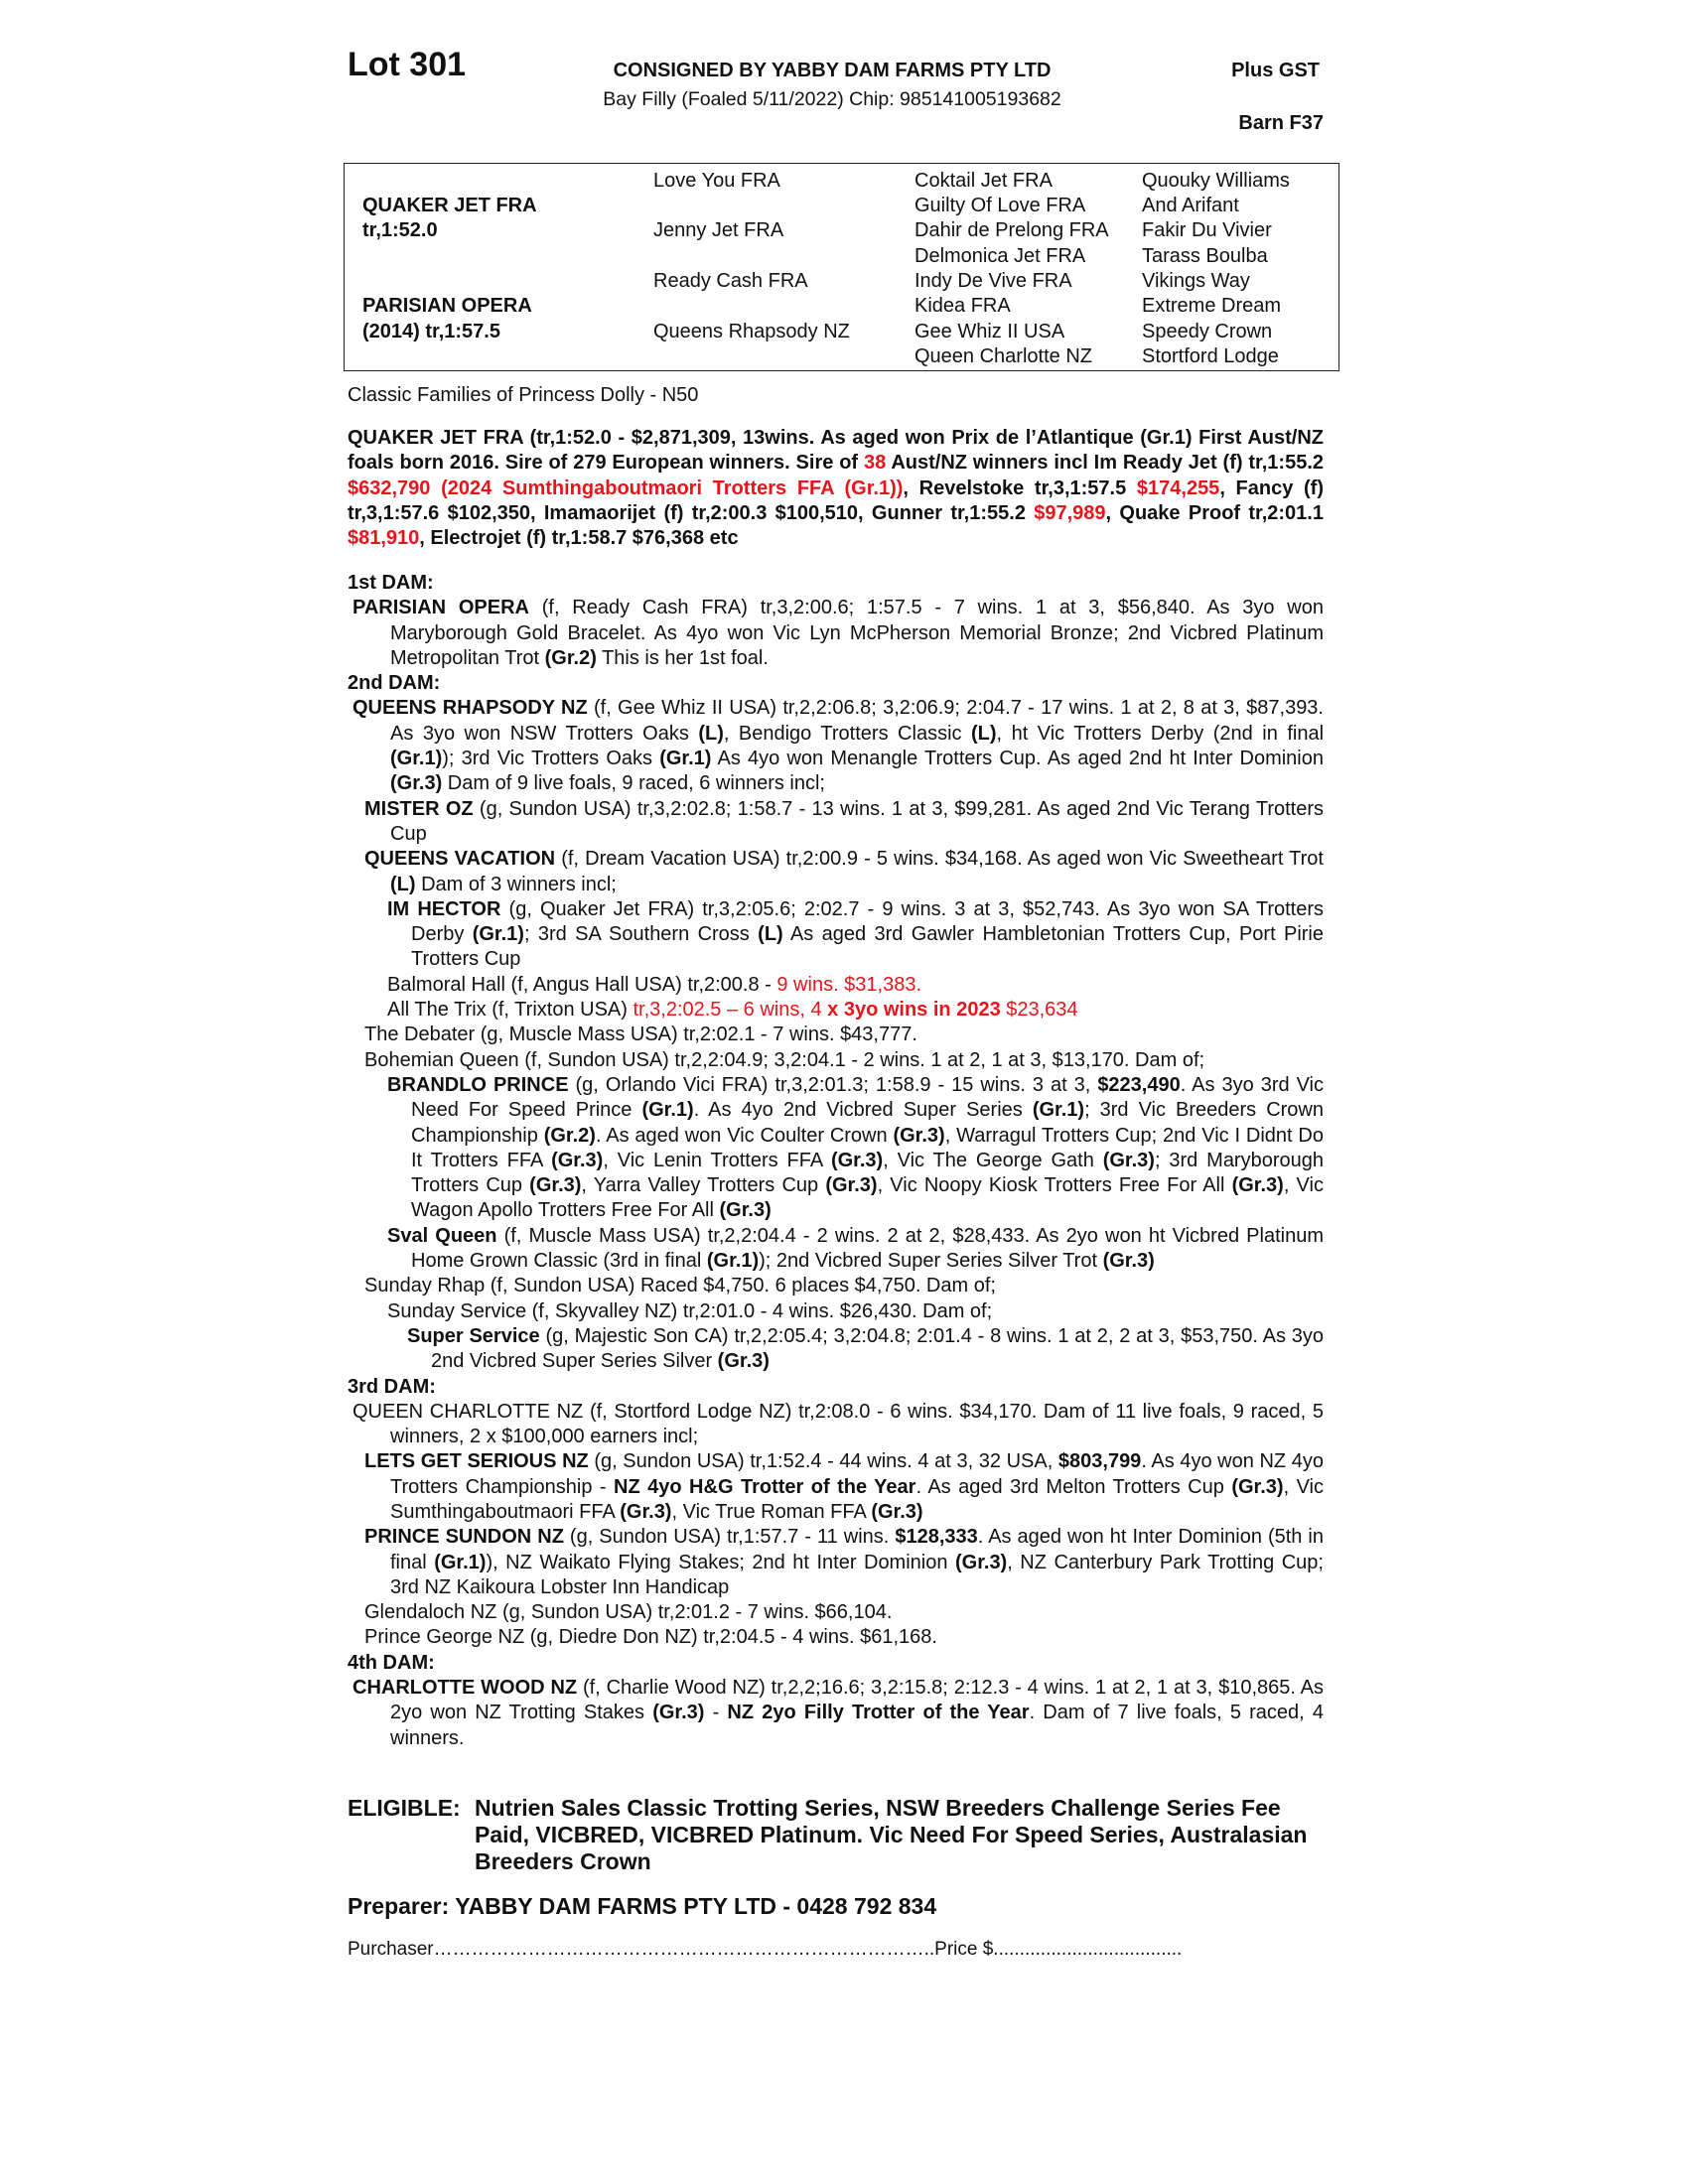 This screenshot has height=2184, width=1688. I want to click on dam-heading: 3rd DAM:, so click(392, 1386).